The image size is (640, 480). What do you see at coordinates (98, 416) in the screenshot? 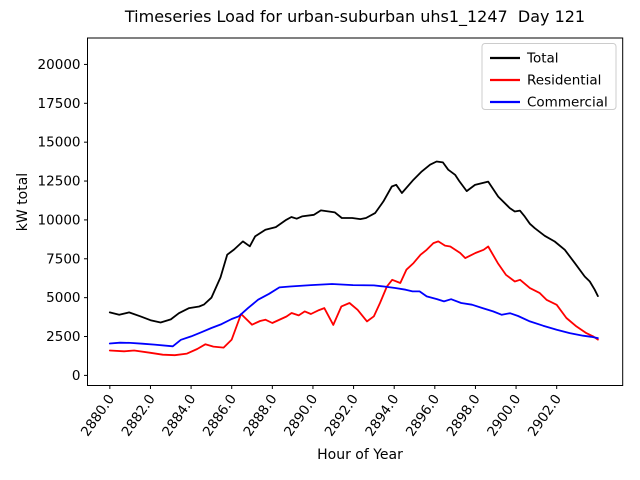
I see `x-tick-label: 2880.0` at bounding box center [98, 416].